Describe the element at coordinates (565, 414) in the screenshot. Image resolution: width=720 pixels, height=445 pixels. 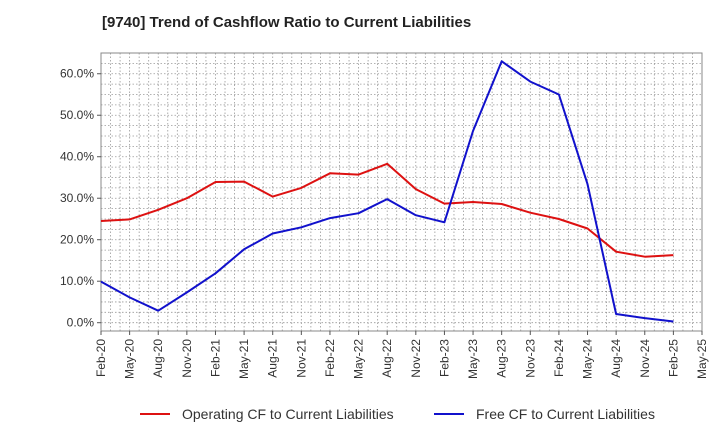
I see `legend-label-2: Free CF to Current Liabilities` at that location.